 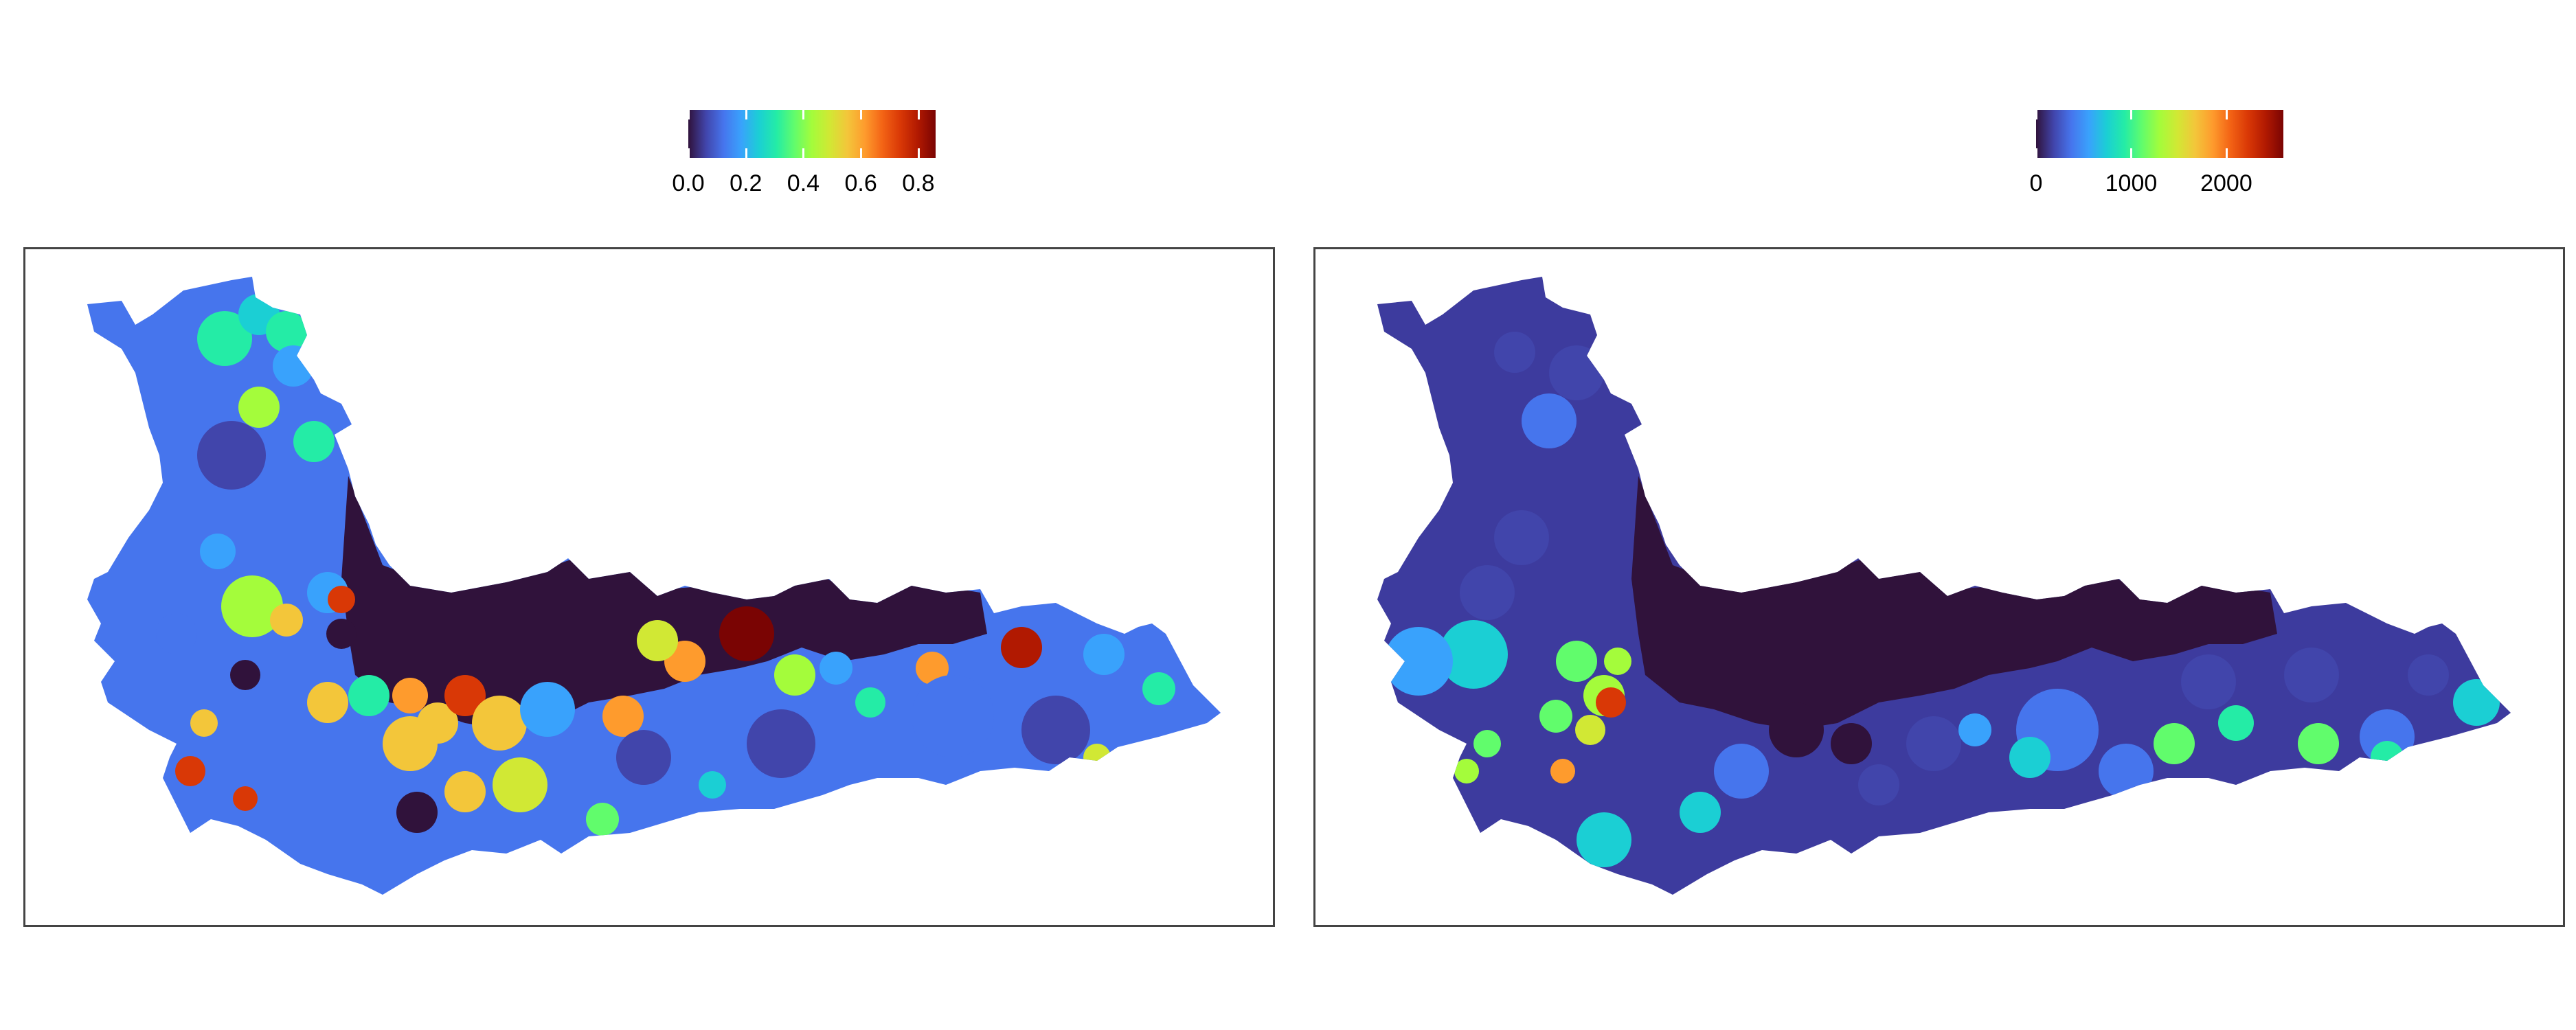 I want to click on colorbar-tick-label: 2000, so click(x=2226, y=183).